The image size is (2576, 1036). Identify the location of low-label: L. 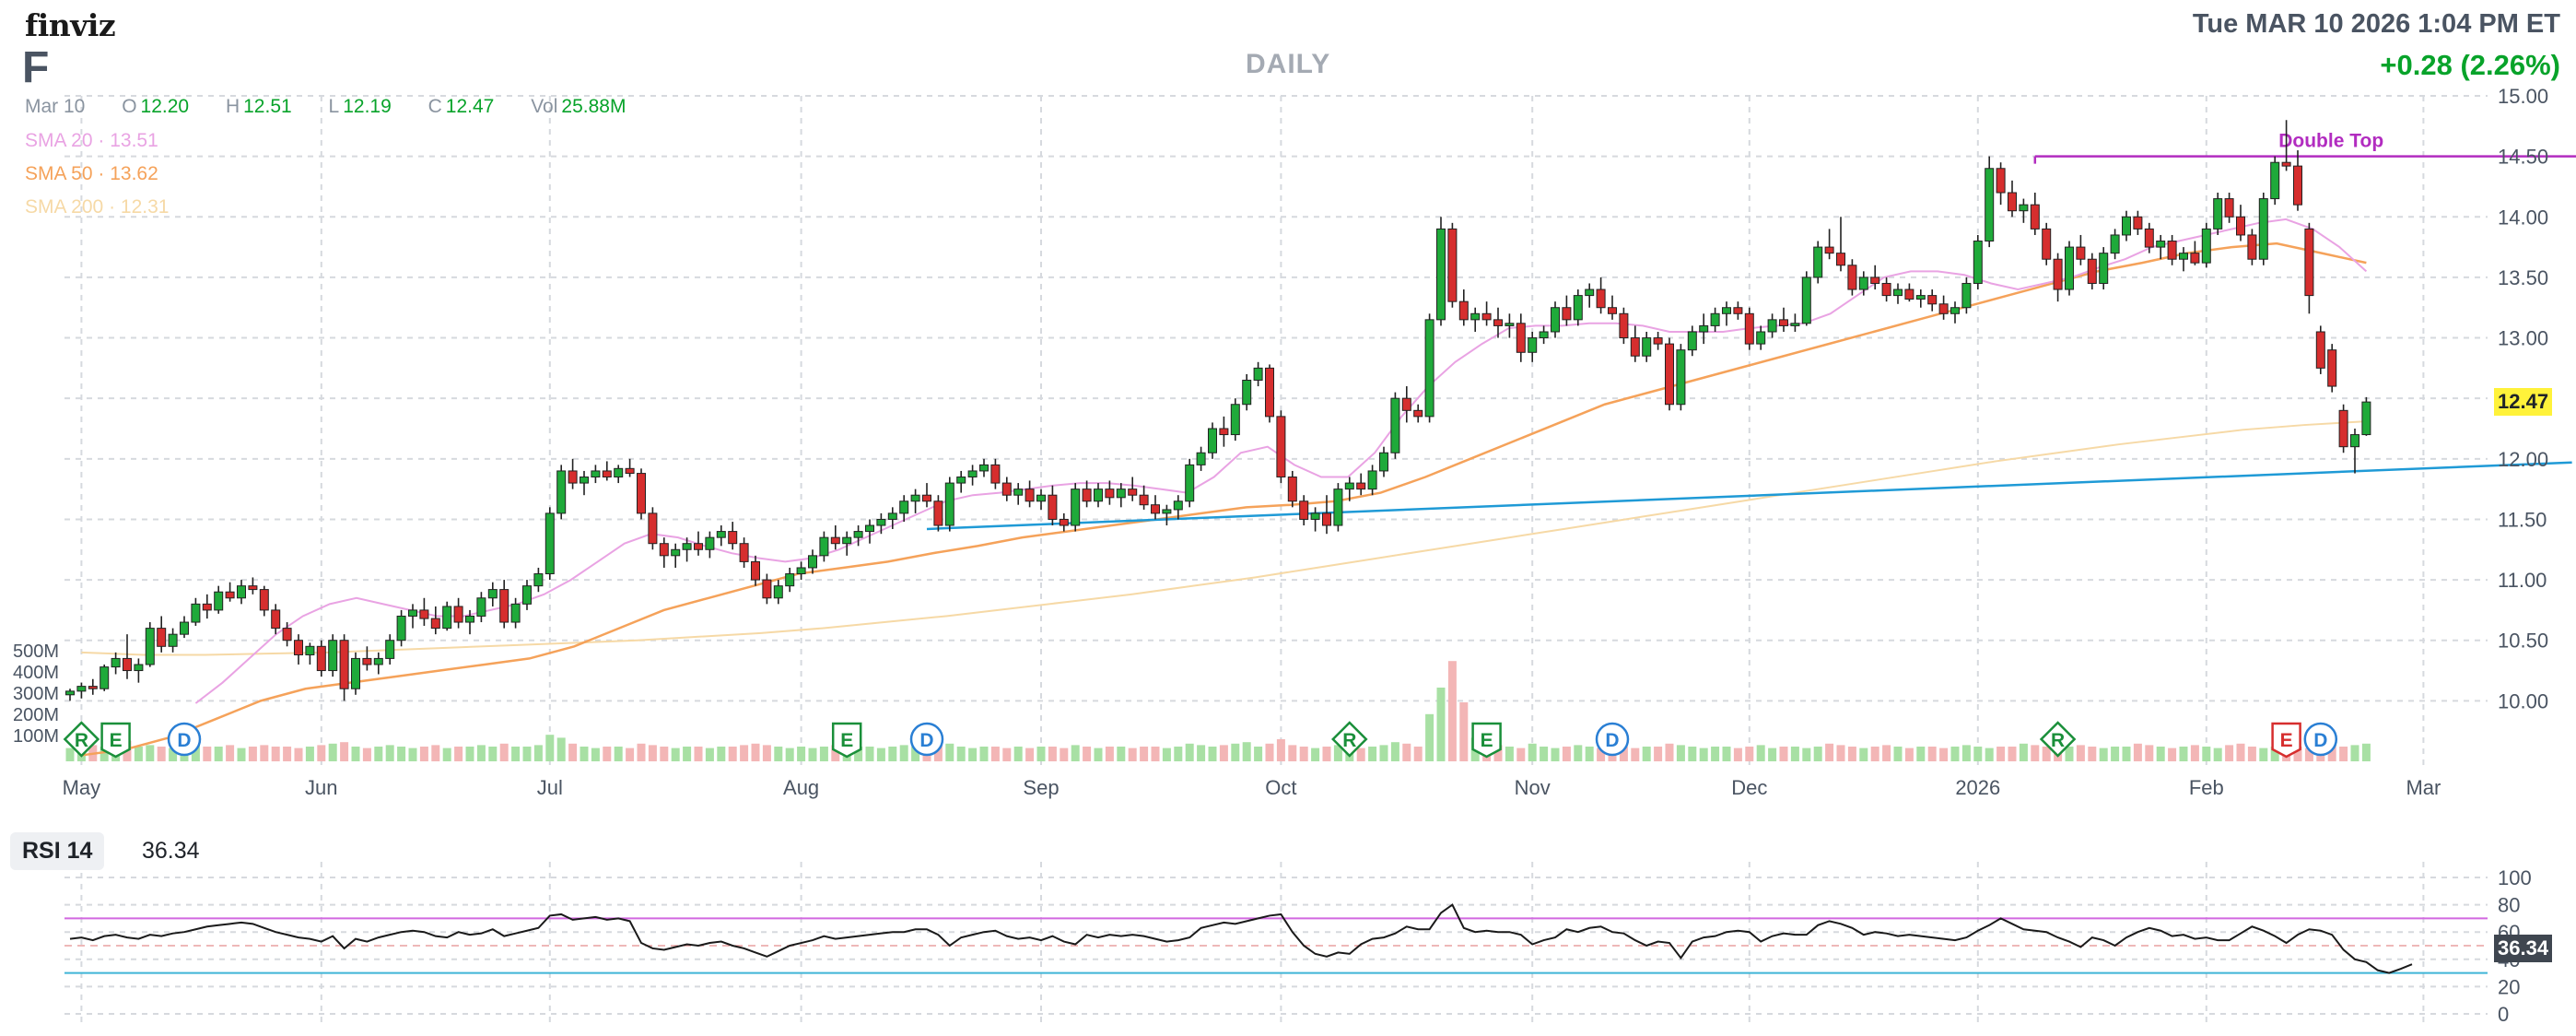
(334, 107).